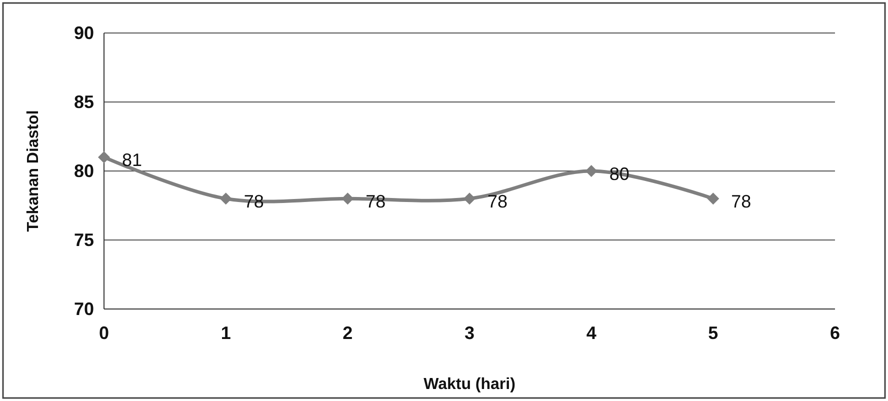 This screenshot has height=401, width=888. What do you see at coordinates (84, 102) in the screenshot?
I see `y-tick-label: 85` at bounding box center [84, 102].